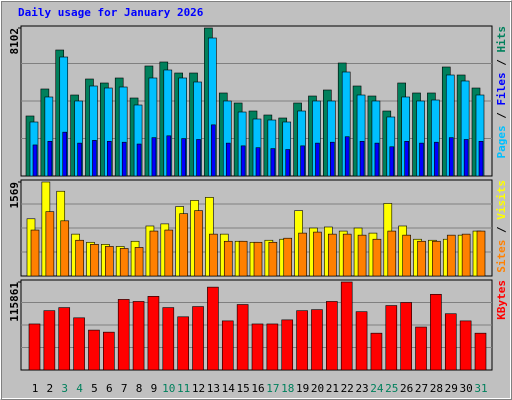 Image resolution: width=512 pixels, height=400 pixels. What do you see at coordinates (436, 388) in the screenshot?
I see `x-tick-label: 28` at bounding box center [436, 388].